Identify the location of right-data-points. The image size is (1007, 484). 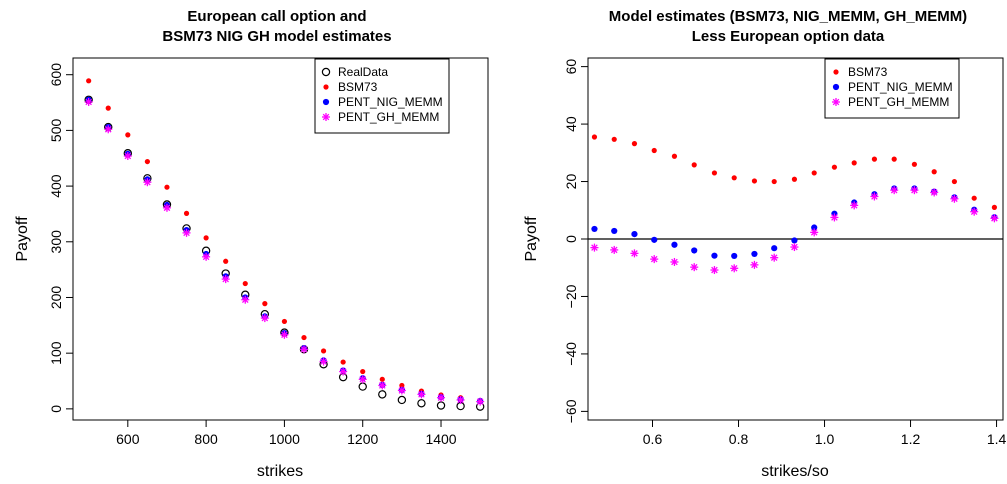
(794, 204).